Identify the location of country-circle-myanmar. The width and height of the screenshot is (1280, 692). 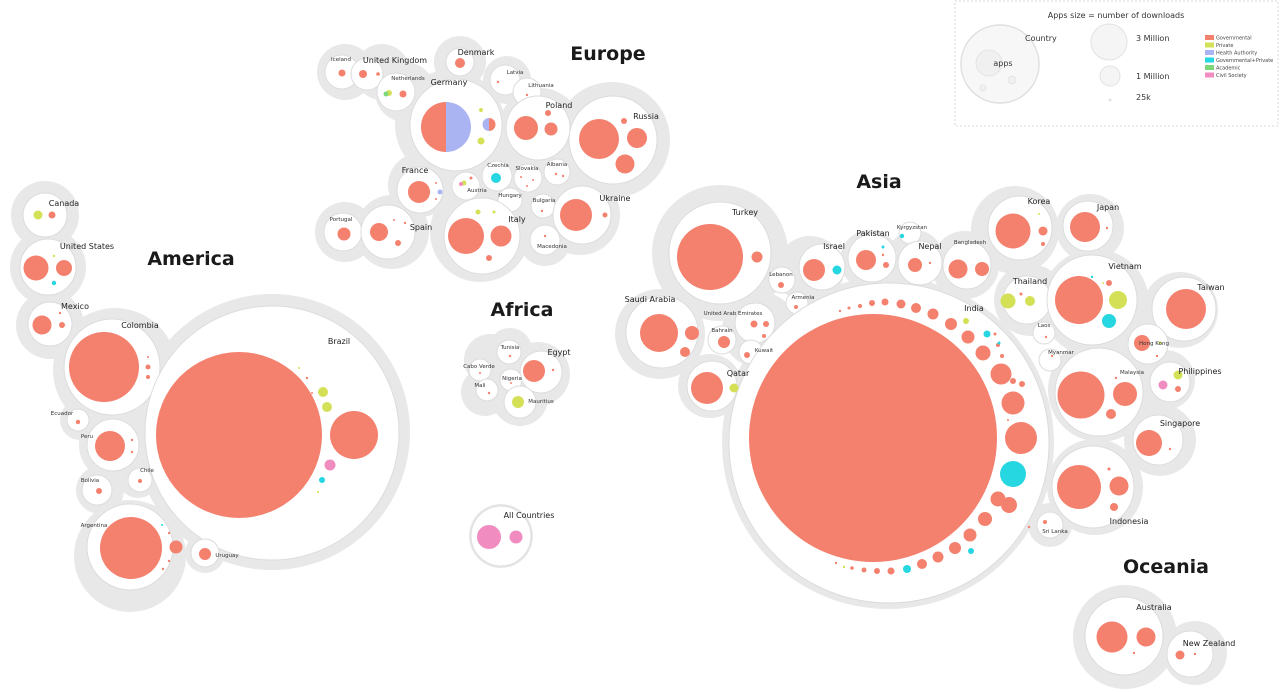
(1050, 360).